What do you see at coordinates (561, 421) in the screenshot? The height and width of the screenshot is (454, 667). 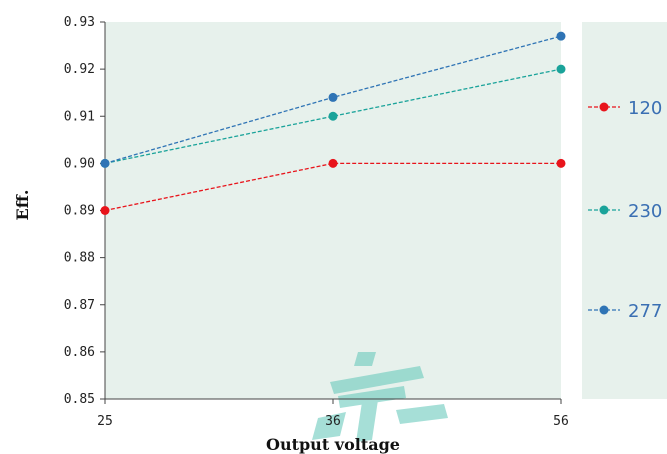 I see `x-tick-label: 56` at bounding box center [561, 421].